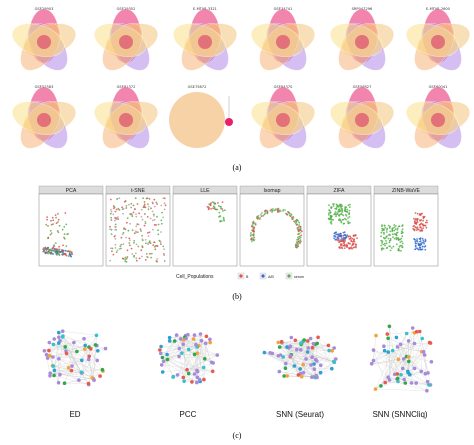  I want to click on facet-label: ZINB-WaVE, so click(406, 191).